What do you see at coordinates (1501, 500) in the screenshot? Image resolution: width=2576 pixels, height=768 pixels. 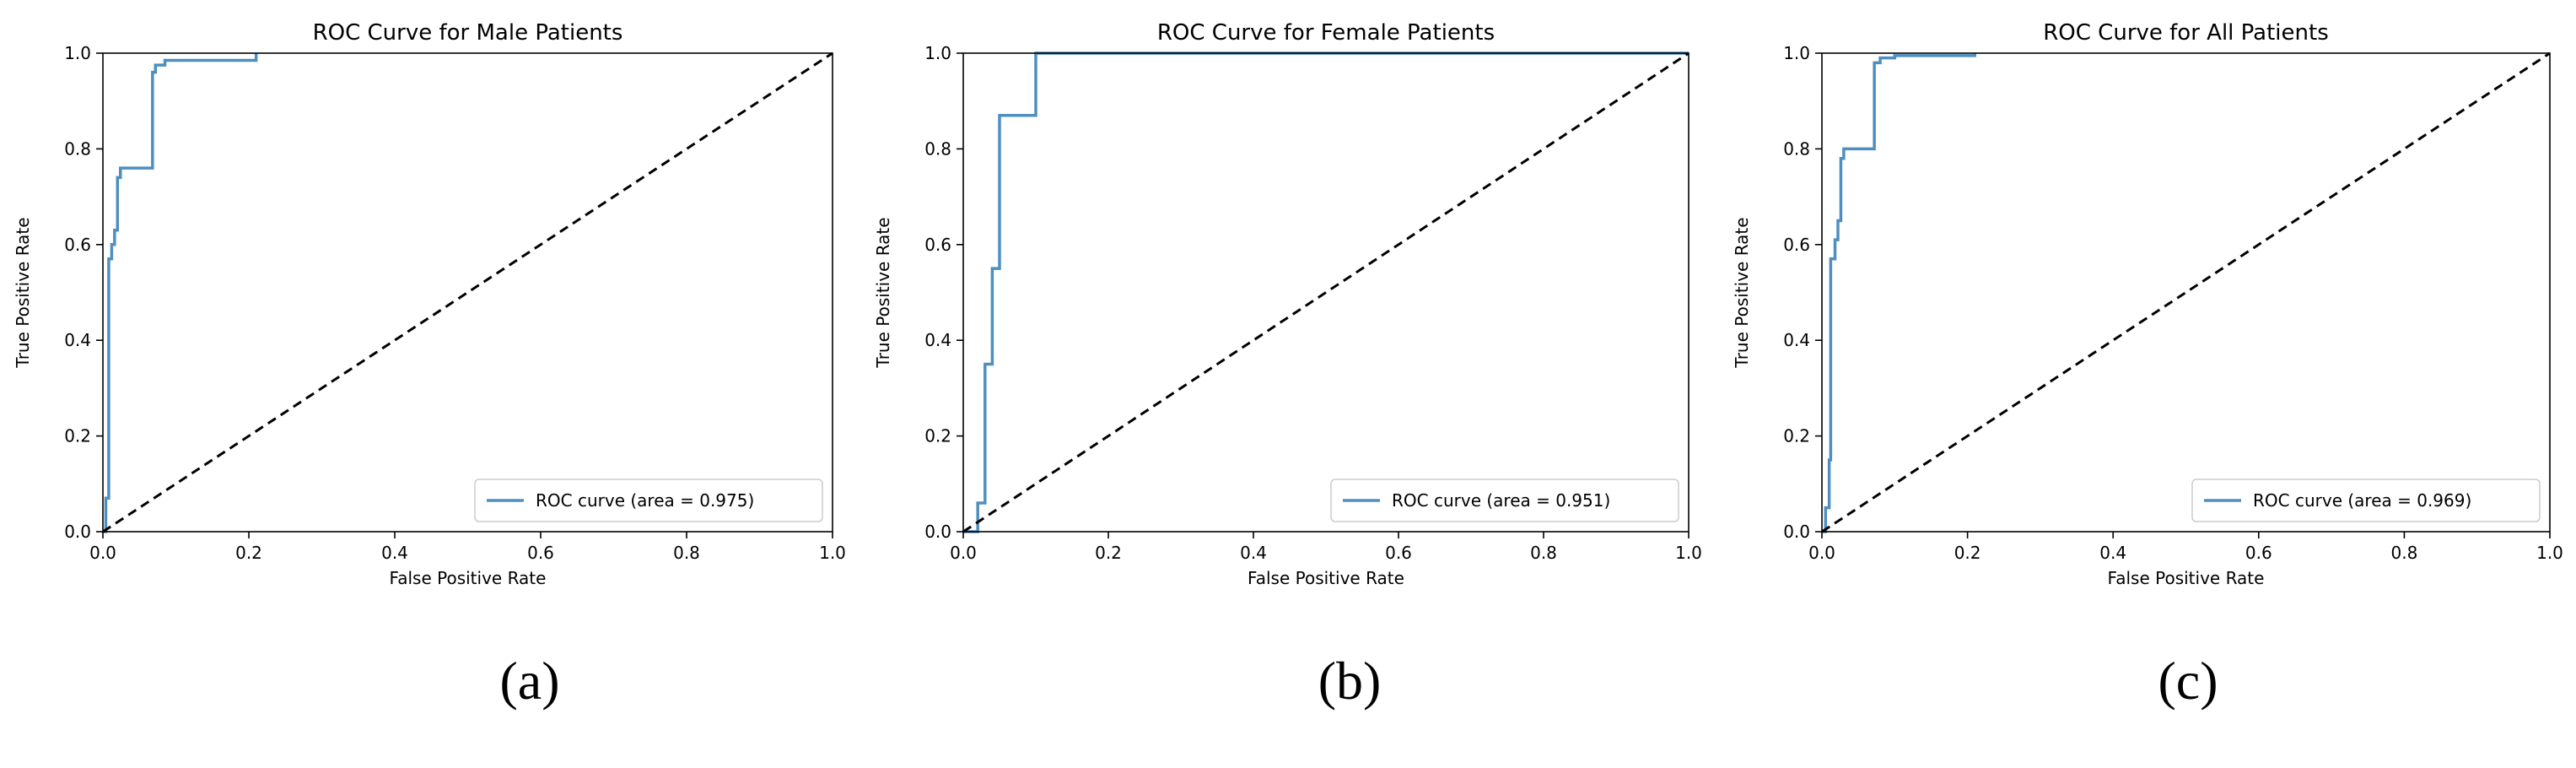 I see `legend-entry-label: ROC curve (area = 0.951)` at bounding box center [1501, 500].